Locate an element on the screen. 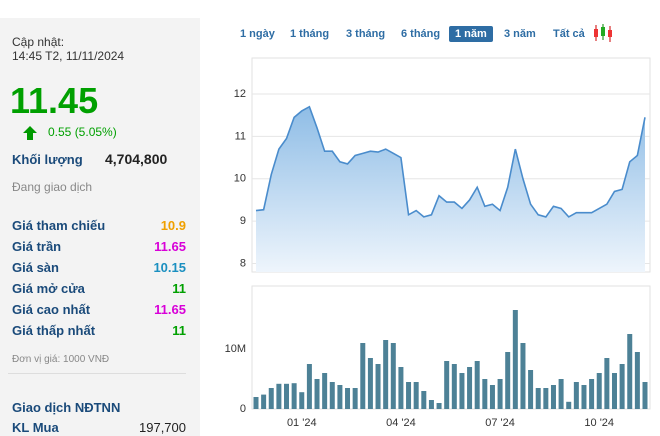 Image resolution: width=660 pixels, height=436 pixels. change: 0.55 (5.05%) is located at coordinates (82, 132).